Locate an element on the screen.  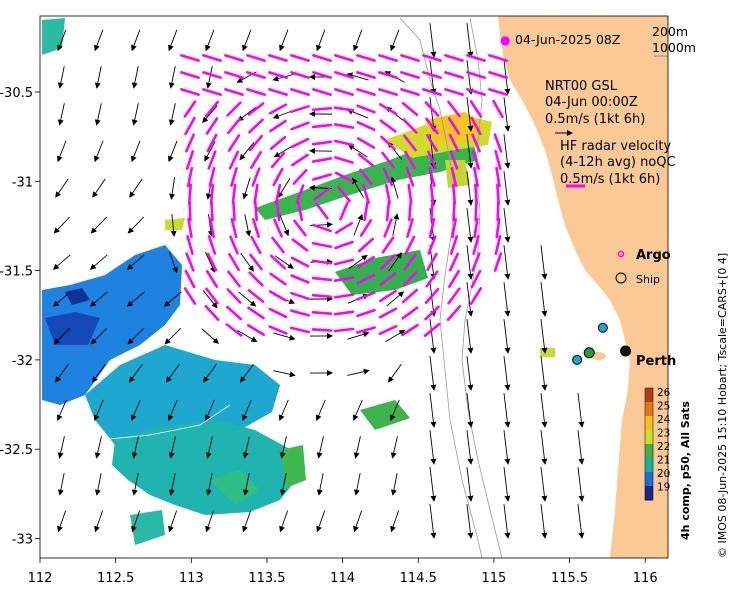
x-tick-label: 113 is located at coordinates (191, 578).